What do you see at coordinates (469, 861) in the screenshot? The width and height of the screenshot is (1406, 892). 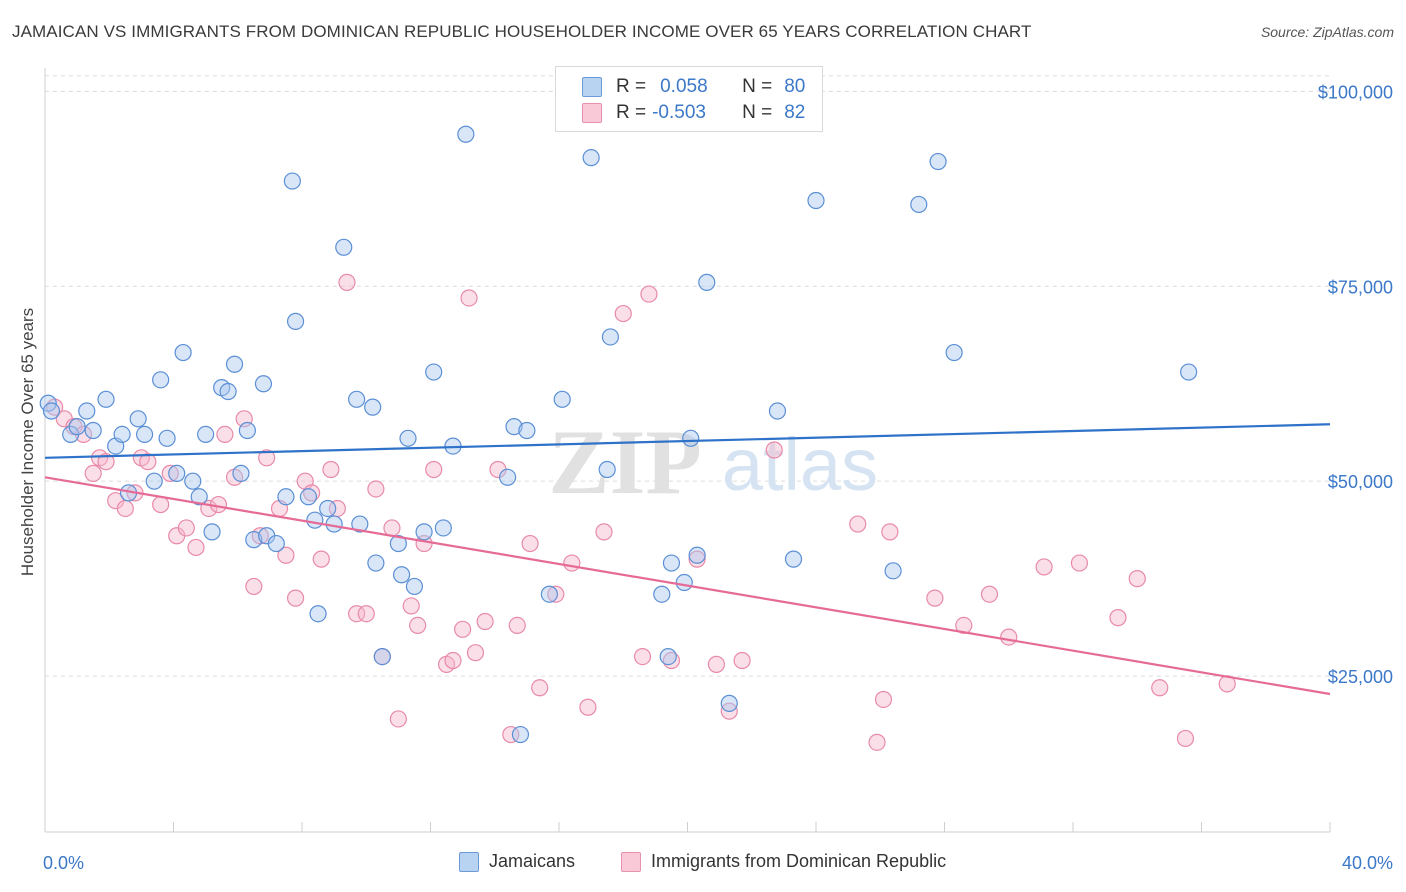 I see `legend-swatch-jamaicans` at bounding box center [469, 861].